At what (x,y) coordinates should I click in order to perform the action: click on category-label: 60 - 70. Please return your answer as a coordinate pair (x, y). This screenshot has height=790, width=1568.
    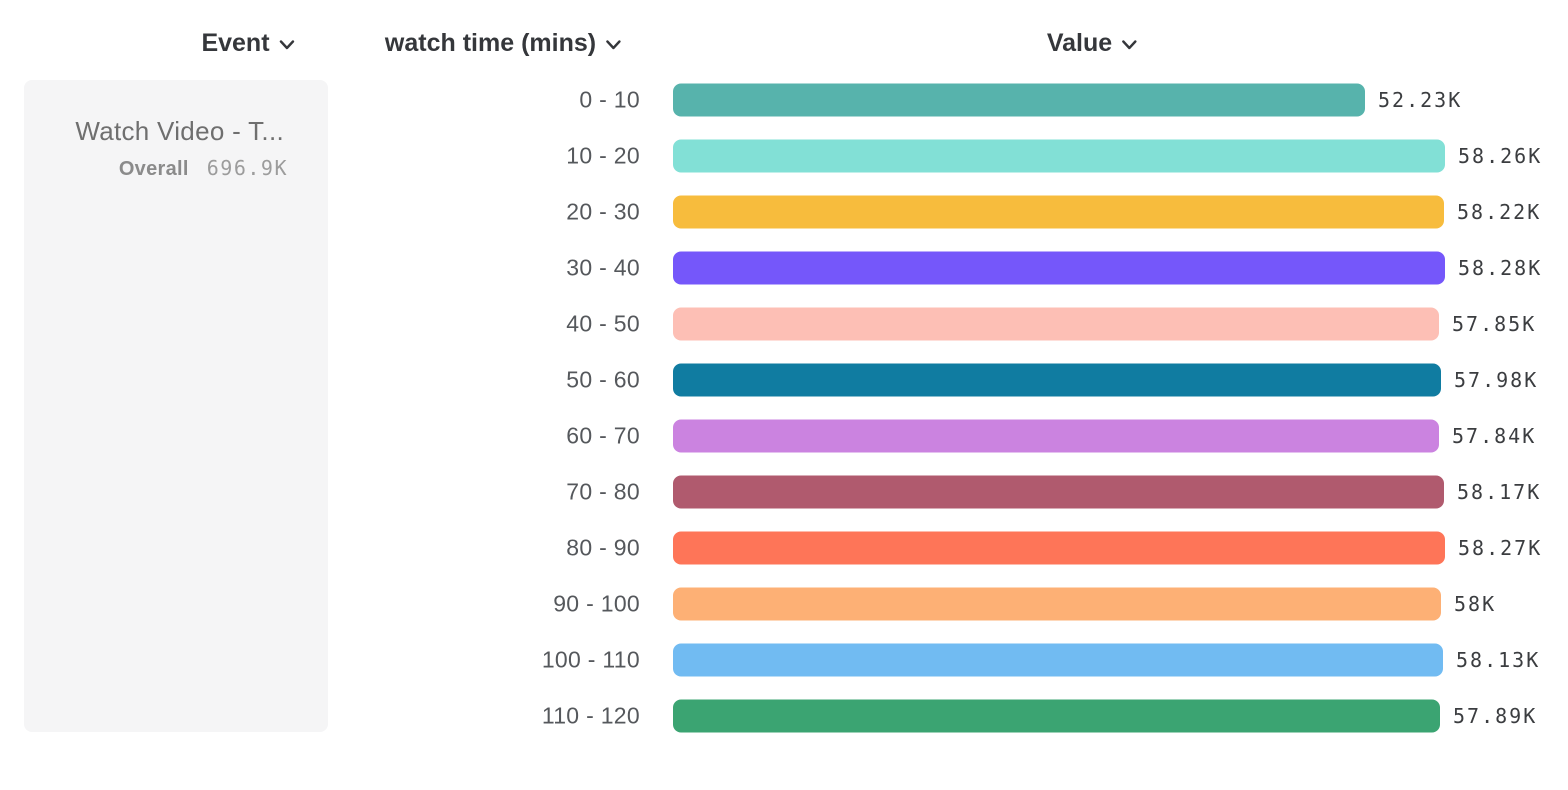
    Looking at the image, I should click on (603, 435).